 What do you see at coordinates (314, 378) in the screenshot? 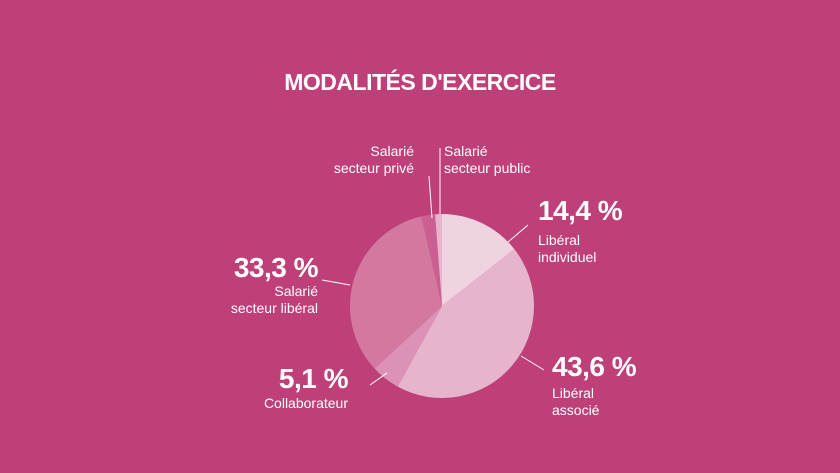
I see `percent-label-collaborateur: 5,1 %` at bounding box center [314, 378].